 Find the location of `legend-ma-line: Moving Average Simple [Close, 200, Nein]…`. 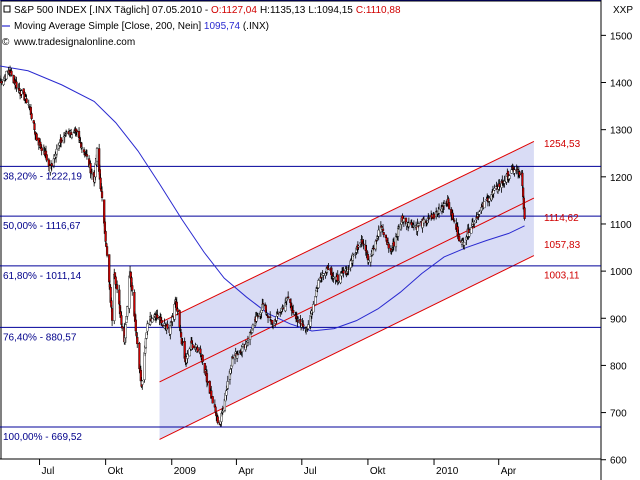

legend-ma-line: Moving Average Simple [Close, 200, Nein]… is located at coordinates (141, 26).